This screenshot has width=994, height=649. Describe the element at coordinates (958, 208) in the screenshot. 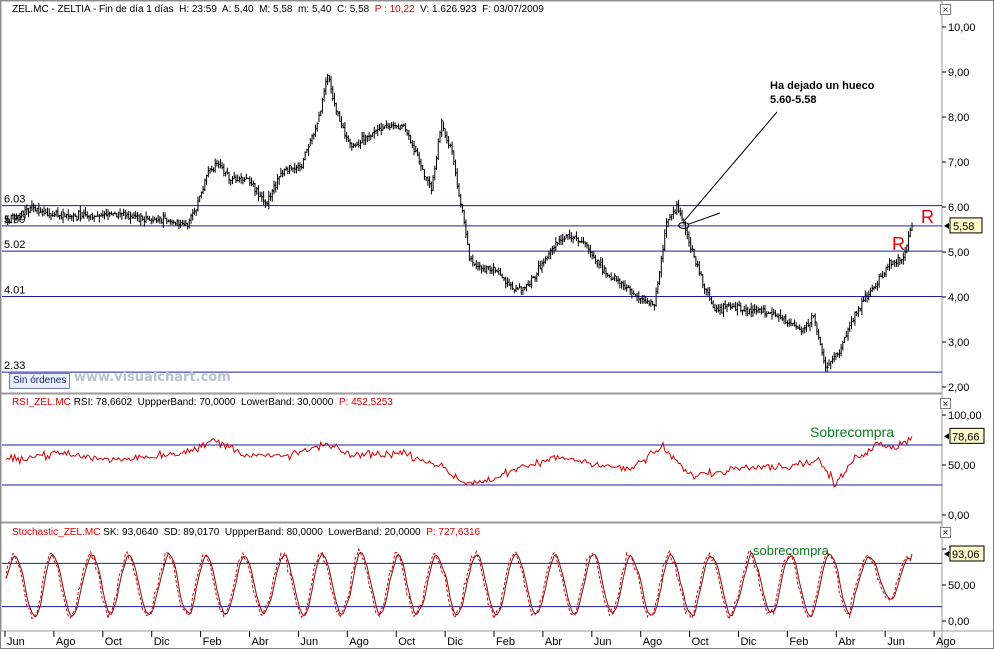

I see `price-y-tick-label: 6,00` at that location.